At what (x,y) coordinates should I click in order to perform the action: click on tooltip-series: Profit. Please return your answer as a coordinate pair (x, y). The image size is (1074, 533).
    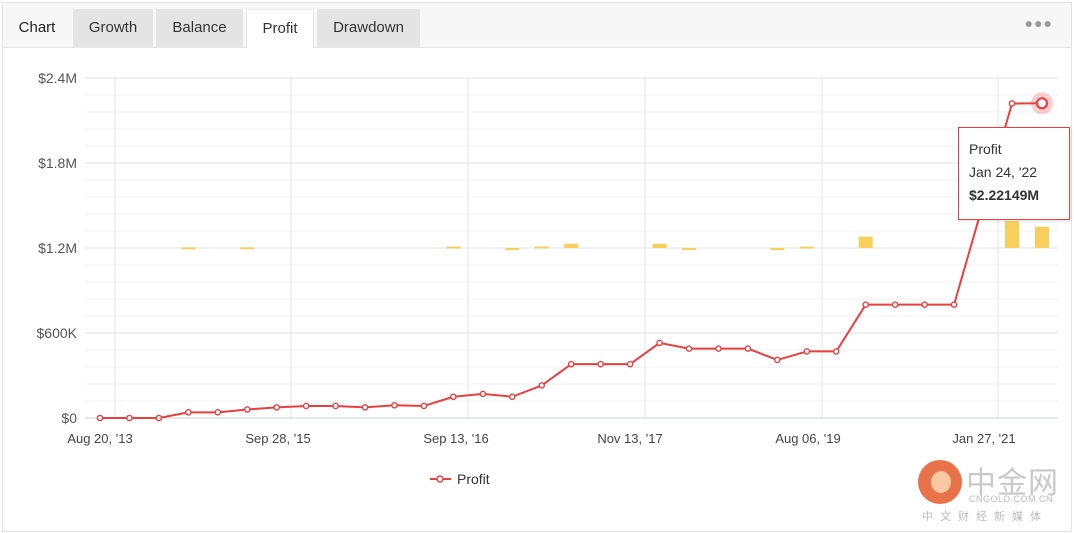
    Looking at the image, I should click on (985, 149).